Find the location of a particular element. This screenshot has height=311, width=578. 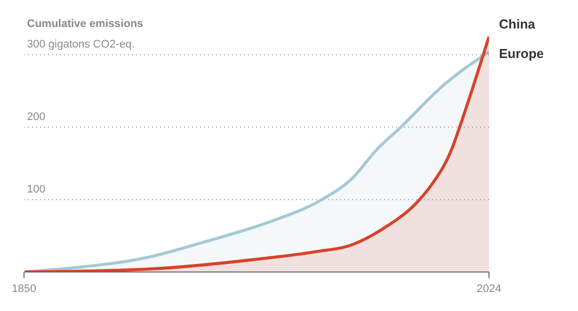

chart-title: Cumulative emissions is located at coordinates (85, 24).